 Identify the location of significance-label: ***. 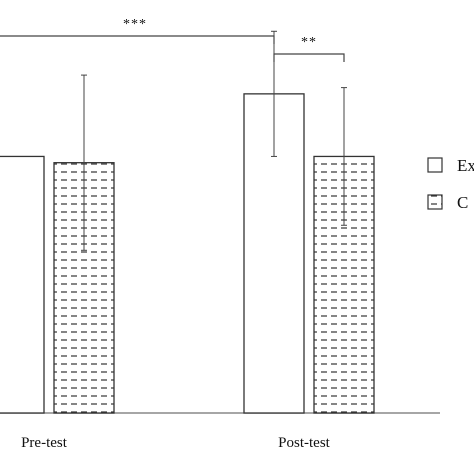
(135, 24).